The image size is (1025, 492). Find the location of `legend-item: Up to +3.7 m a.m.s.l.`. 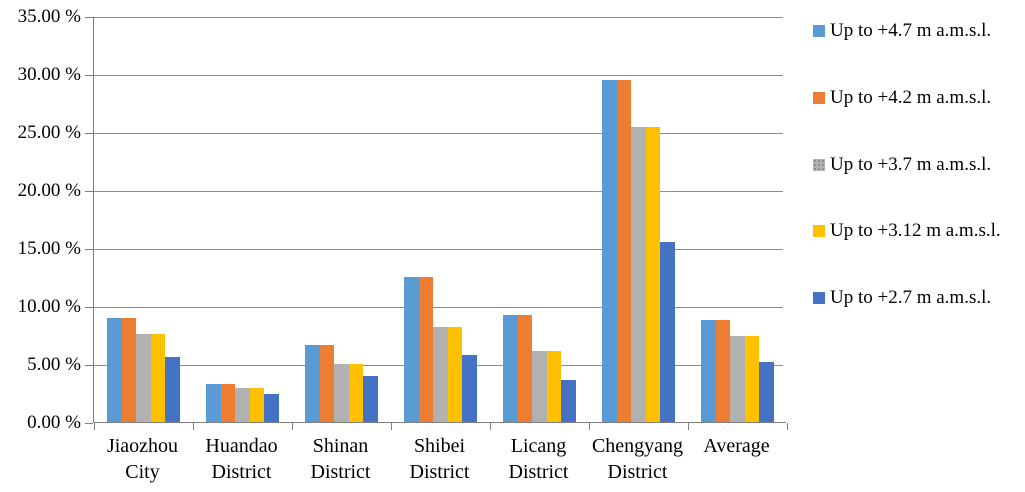

legend-item: Up to +3.7 m a.m.s.l. is located at coordinates (902, 165).